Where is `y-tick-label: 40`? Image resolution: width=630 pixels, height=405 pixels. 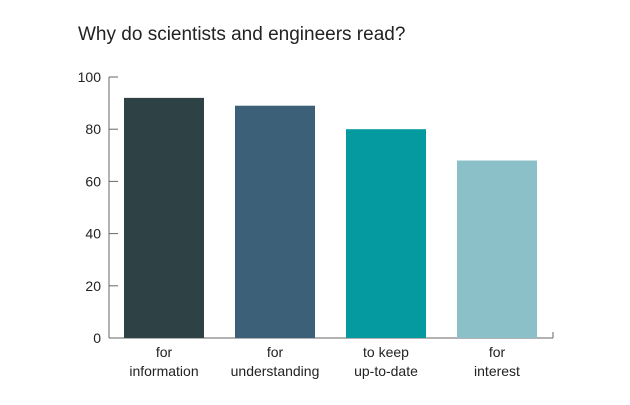 y-tick-label: 40 is located at coordinates (93, 234).